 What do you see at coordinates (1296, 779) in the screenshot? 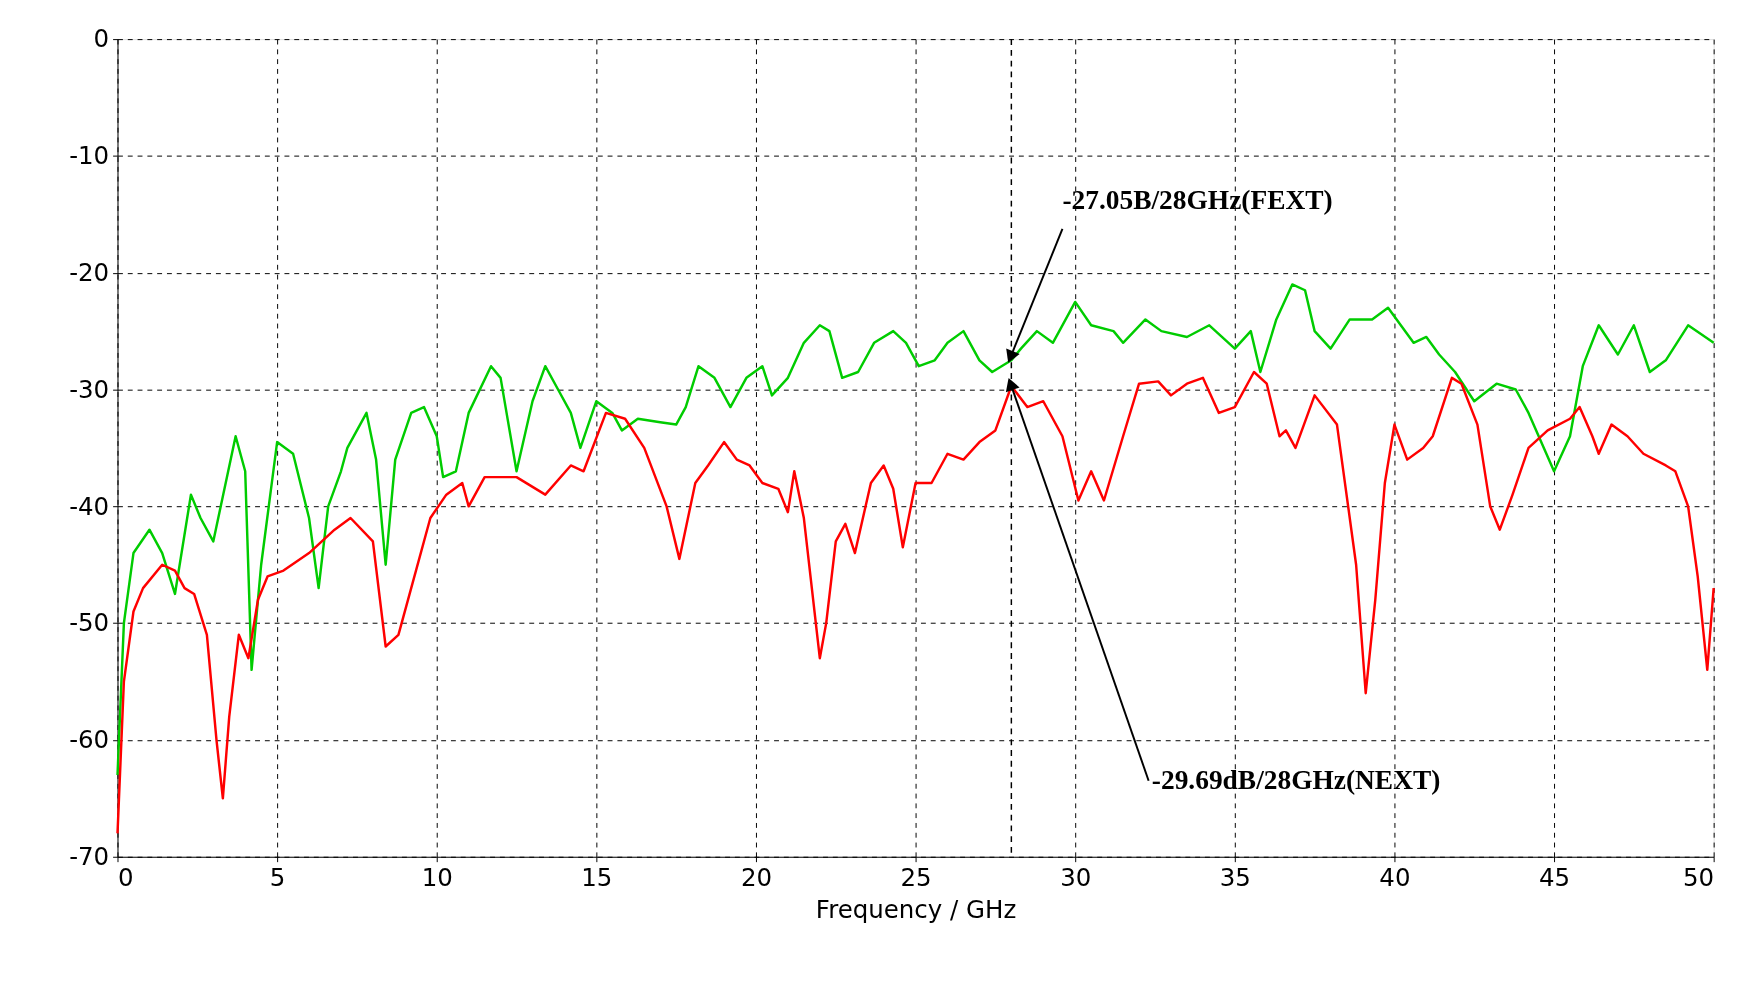
I see `annotation: -29.69dB/28GHz(NEXT)` at bounding box center [1296, 779].